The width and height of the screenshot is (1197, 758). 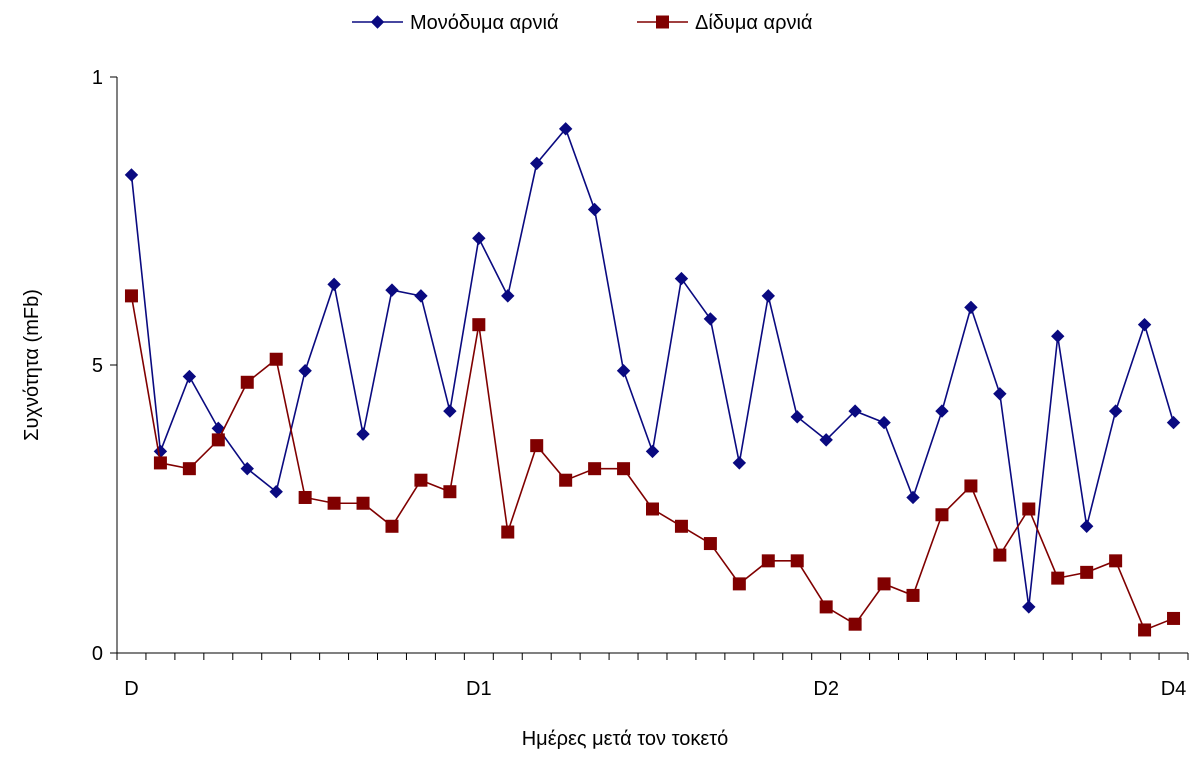 I want to click on y-tick-label: 0, so click(x=97, y=654).